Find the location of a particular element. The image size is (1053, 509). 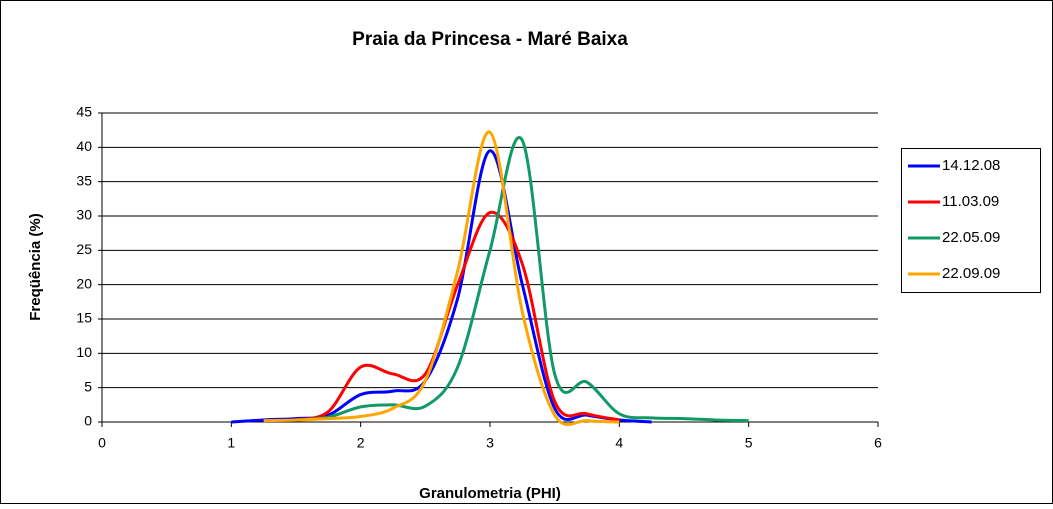

x-tick-label: 3 is located at coordinates (490, 443).